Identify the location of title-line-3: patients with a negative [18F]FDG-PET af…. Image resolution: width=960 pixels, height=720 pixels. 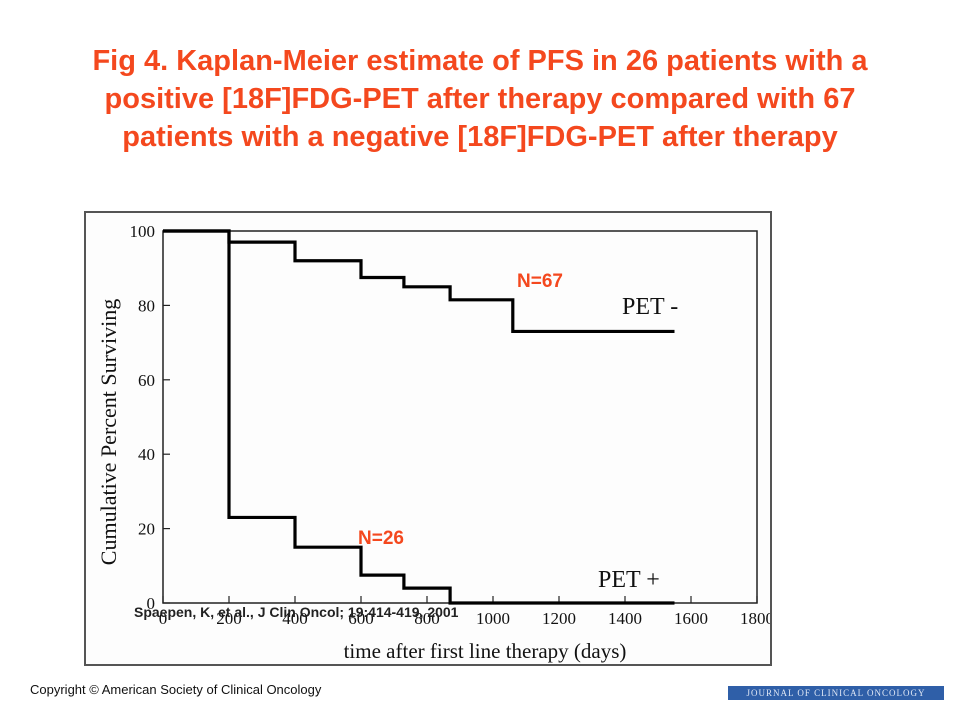
(480, 137).